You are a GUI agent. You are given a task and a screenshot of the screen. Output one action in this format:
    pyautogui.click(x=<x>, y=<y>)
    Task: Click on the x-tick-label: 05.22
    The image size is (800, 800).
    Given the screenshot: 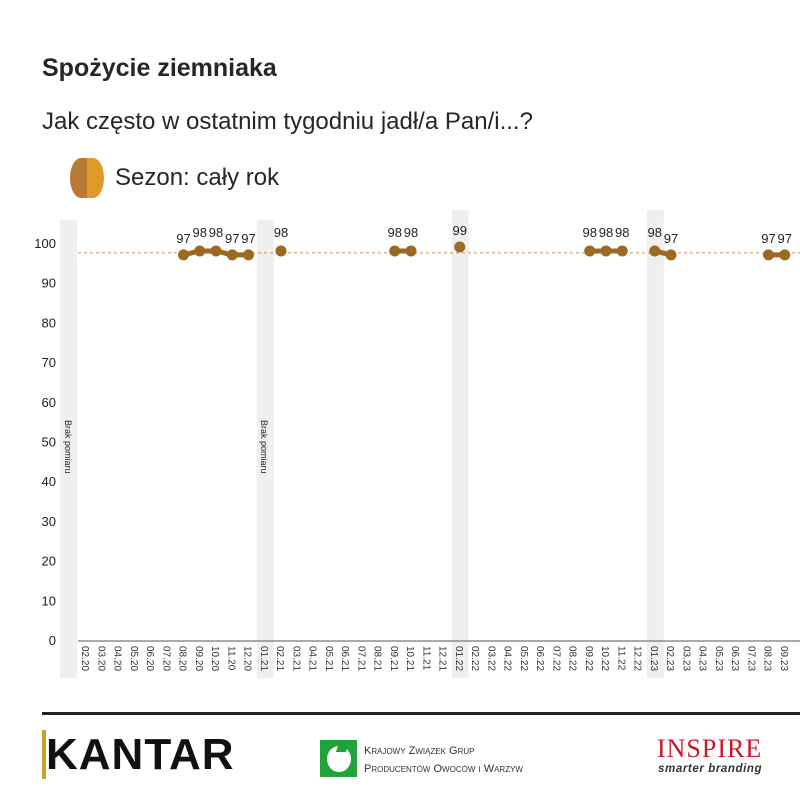 What is the action you would take?
    pyautogui.click(x=523, y=658)
    